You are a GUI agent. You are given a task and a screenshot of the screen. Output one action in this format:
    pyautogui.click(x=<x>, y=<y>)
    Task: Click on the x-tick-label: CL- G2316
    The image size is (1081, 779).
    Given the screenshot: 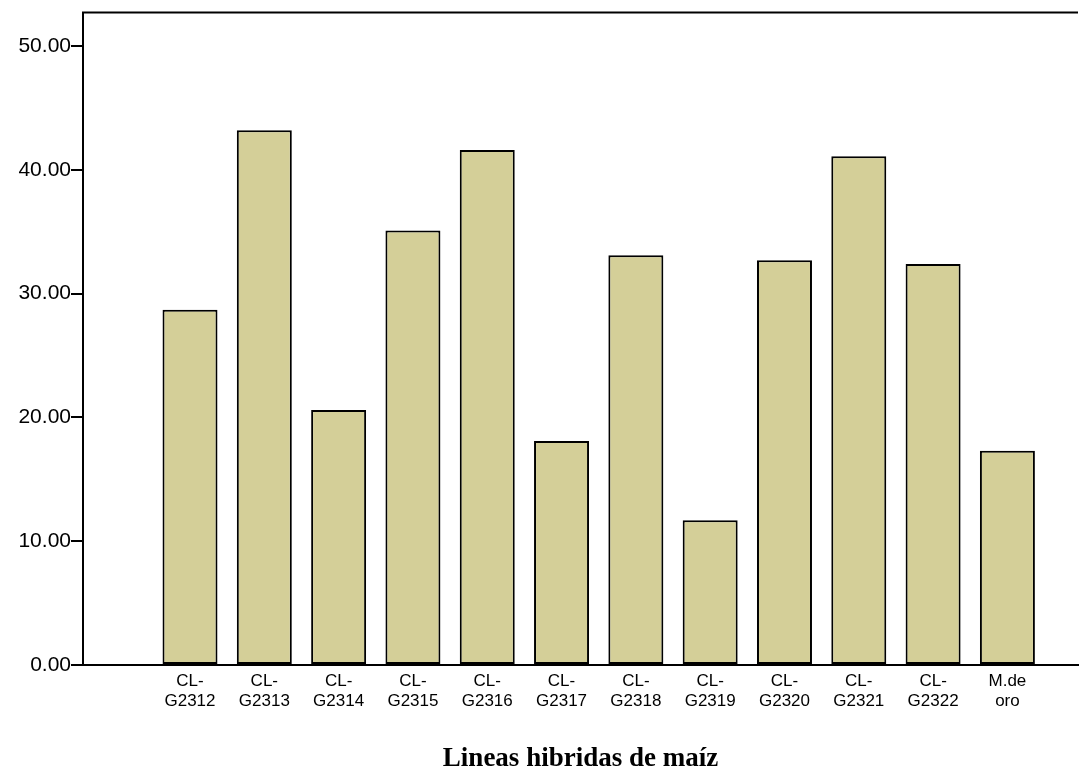 What is the action you would take?
    pyautogui.click(x=487, y=690)
    